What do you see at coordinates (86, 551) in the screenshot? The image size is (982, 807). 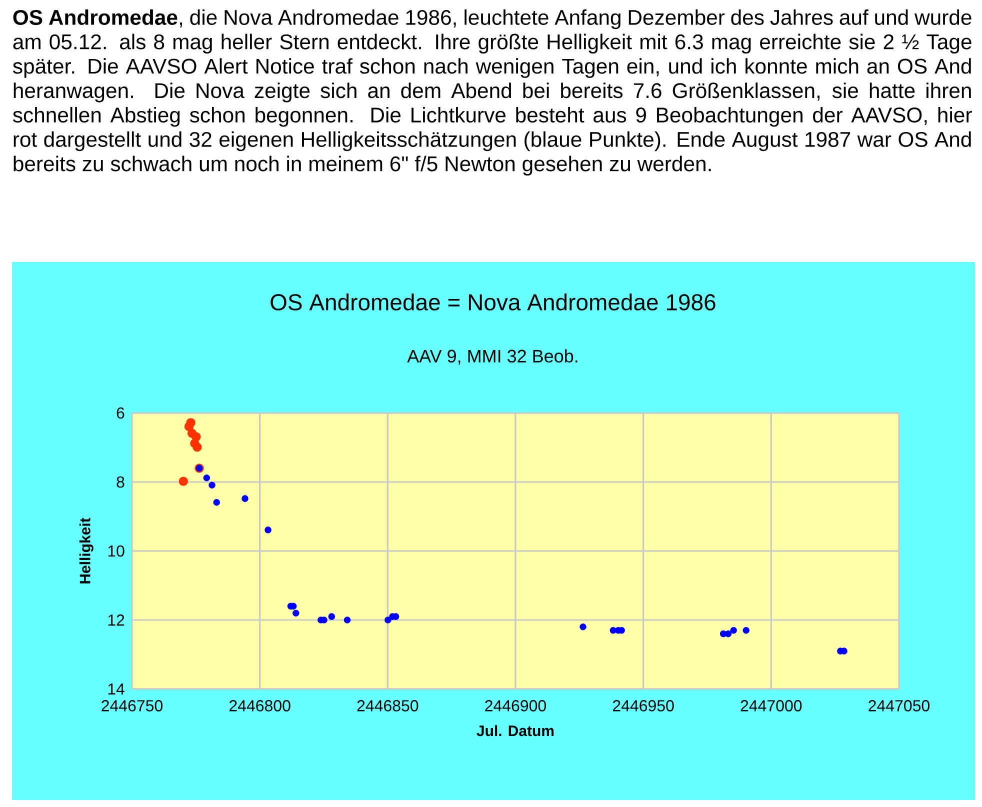 I see `y-axis-title: Helligkeit` at bounding box center [86, 551].